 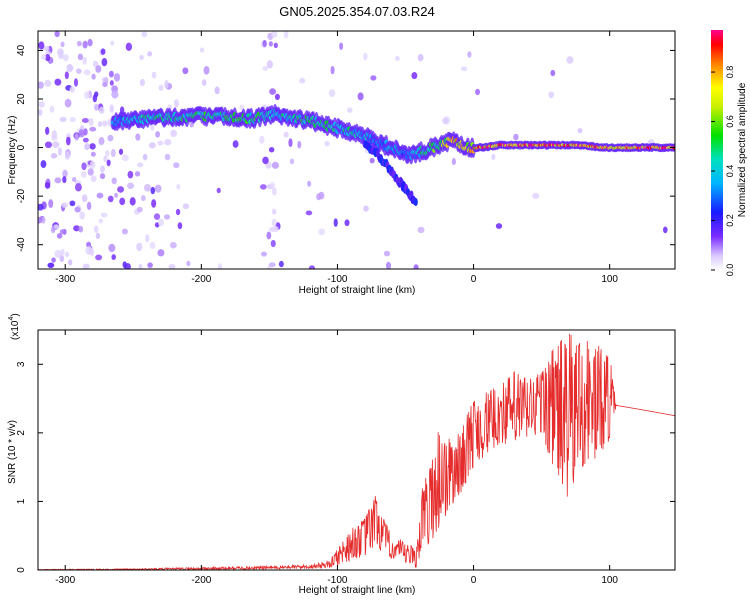 I want to click on spectrogram-y-tick-label: 0, so click(x=21, y=147).